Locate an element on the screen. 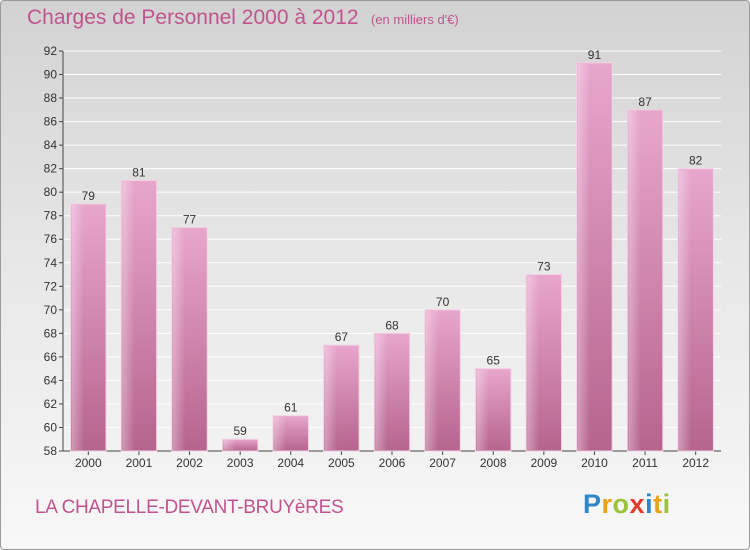 Image resolution: width=750 pixels, height=550 pixels. logo-letter: t is located at coordinates (658, 504).